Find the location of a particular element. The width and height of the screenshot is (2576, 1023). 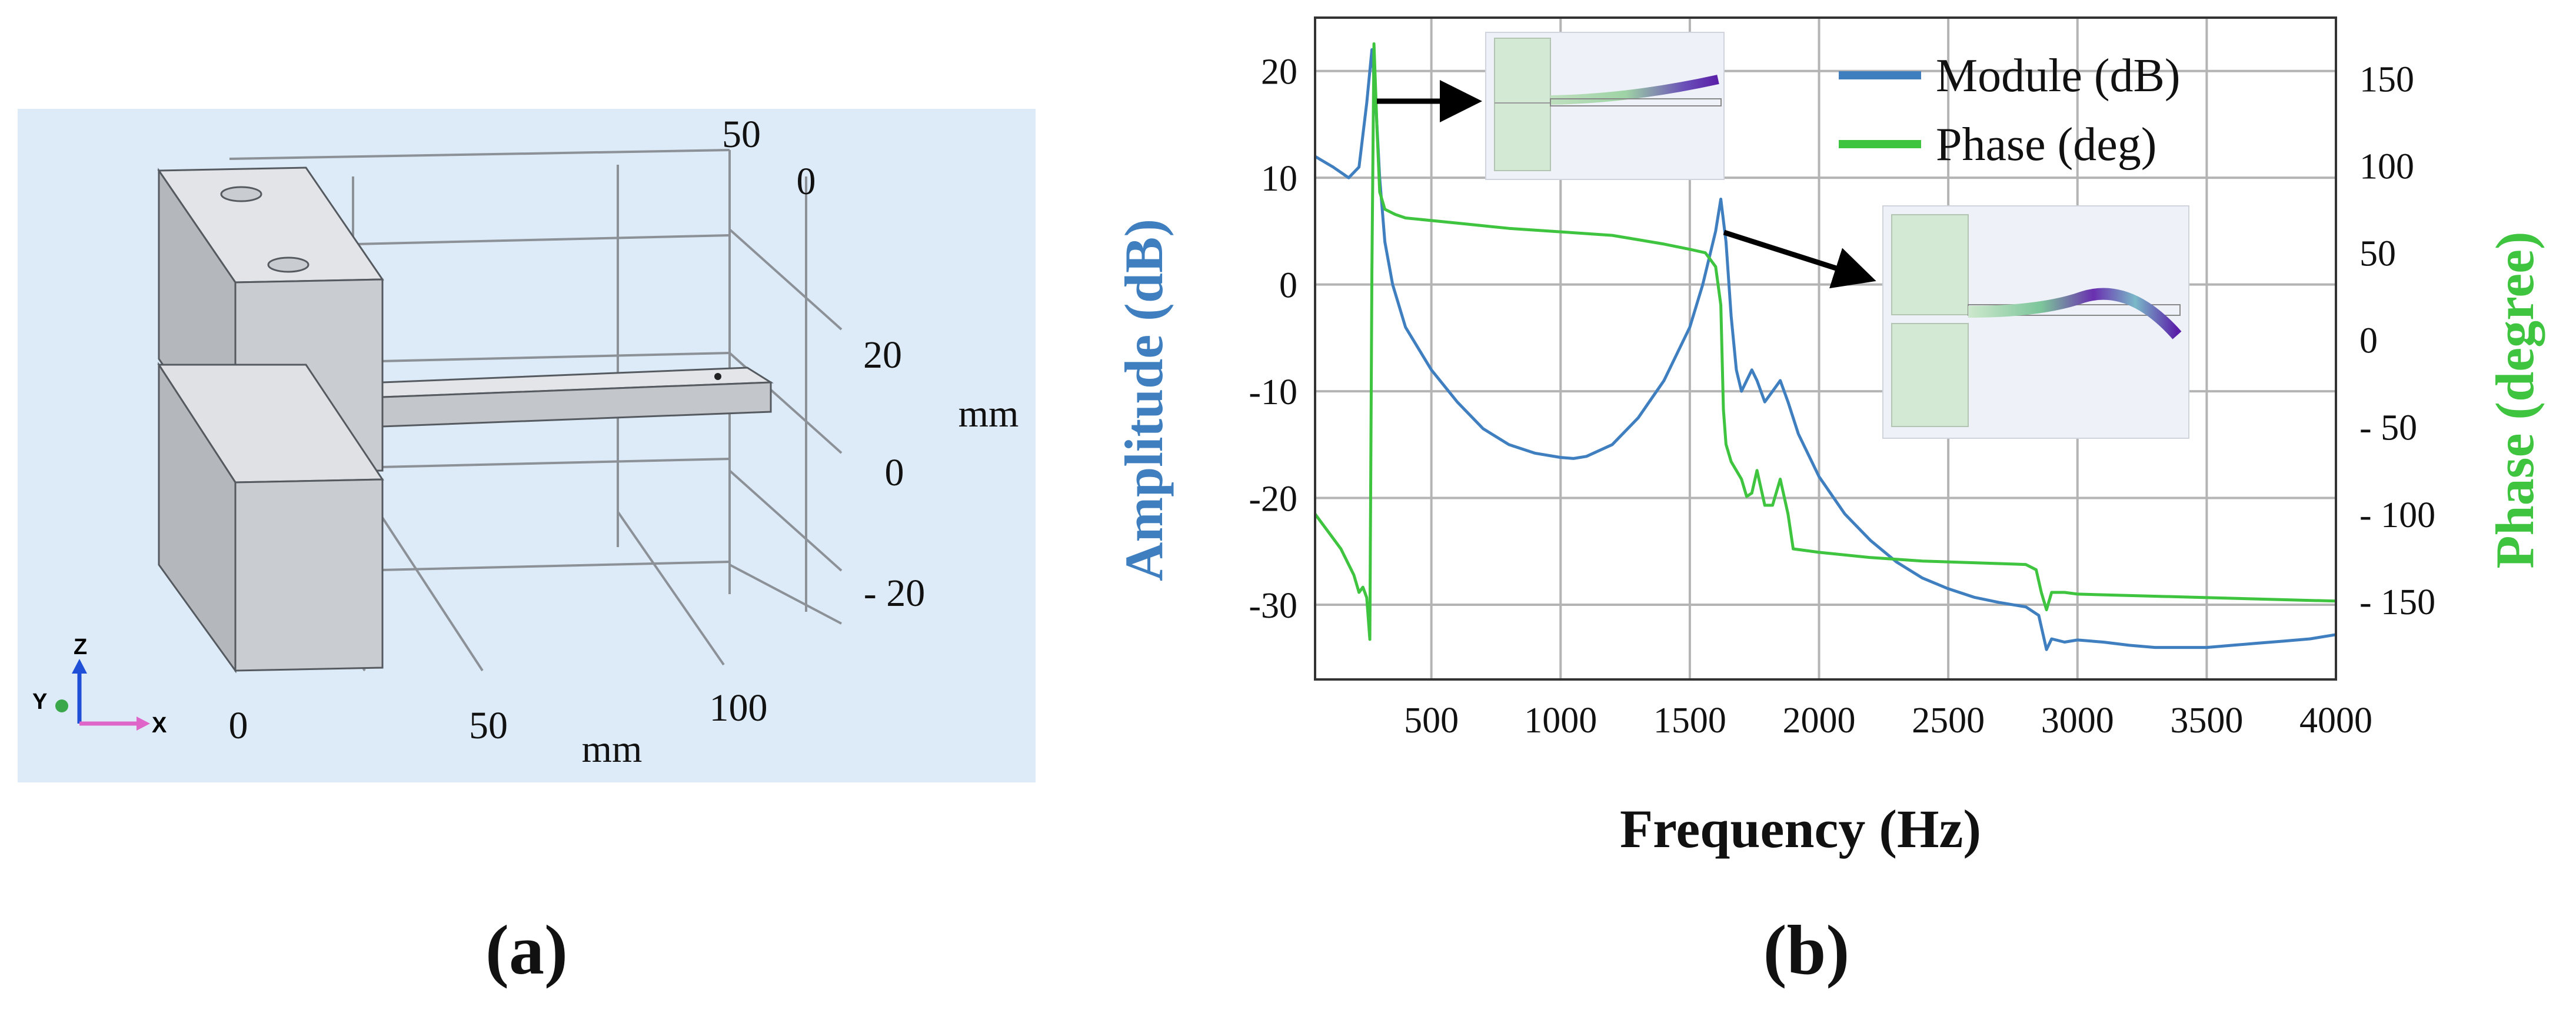

y-tick-10: 10 is located at coordinates (1279, 179).